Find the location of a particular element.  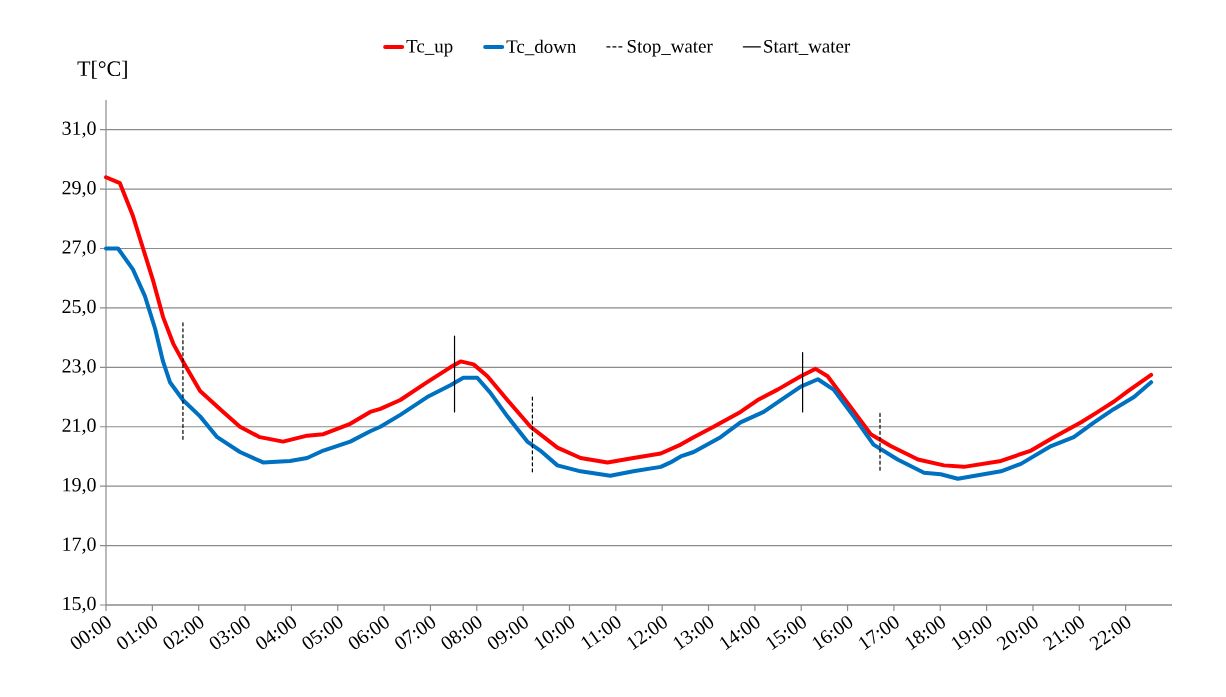

y-tick-label: 31,0 is located at coordinates (79, 129).